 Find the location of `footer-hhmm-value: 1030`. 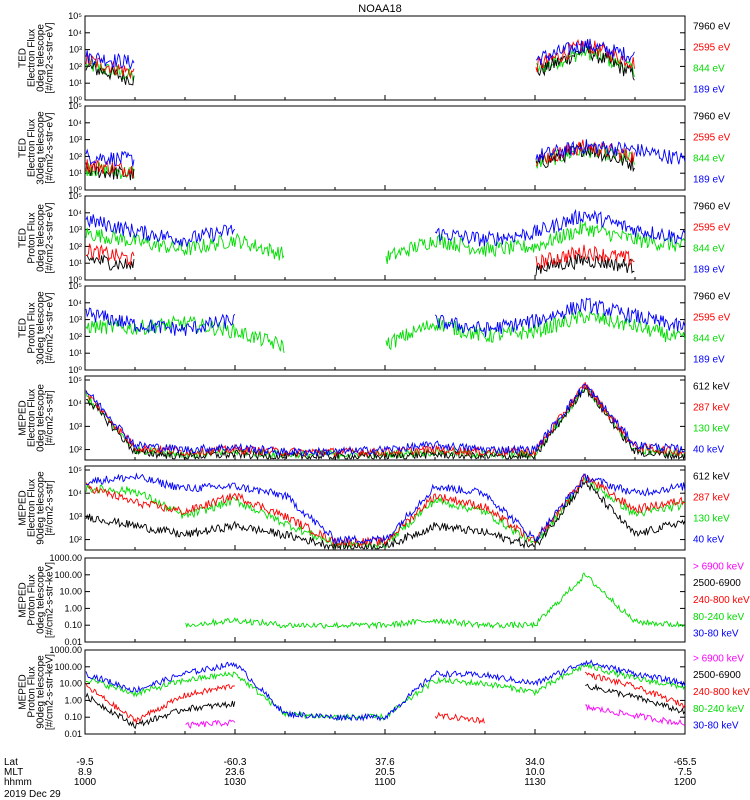

footer-hhmm-value: 1030 is located at coordinates (235, 782).